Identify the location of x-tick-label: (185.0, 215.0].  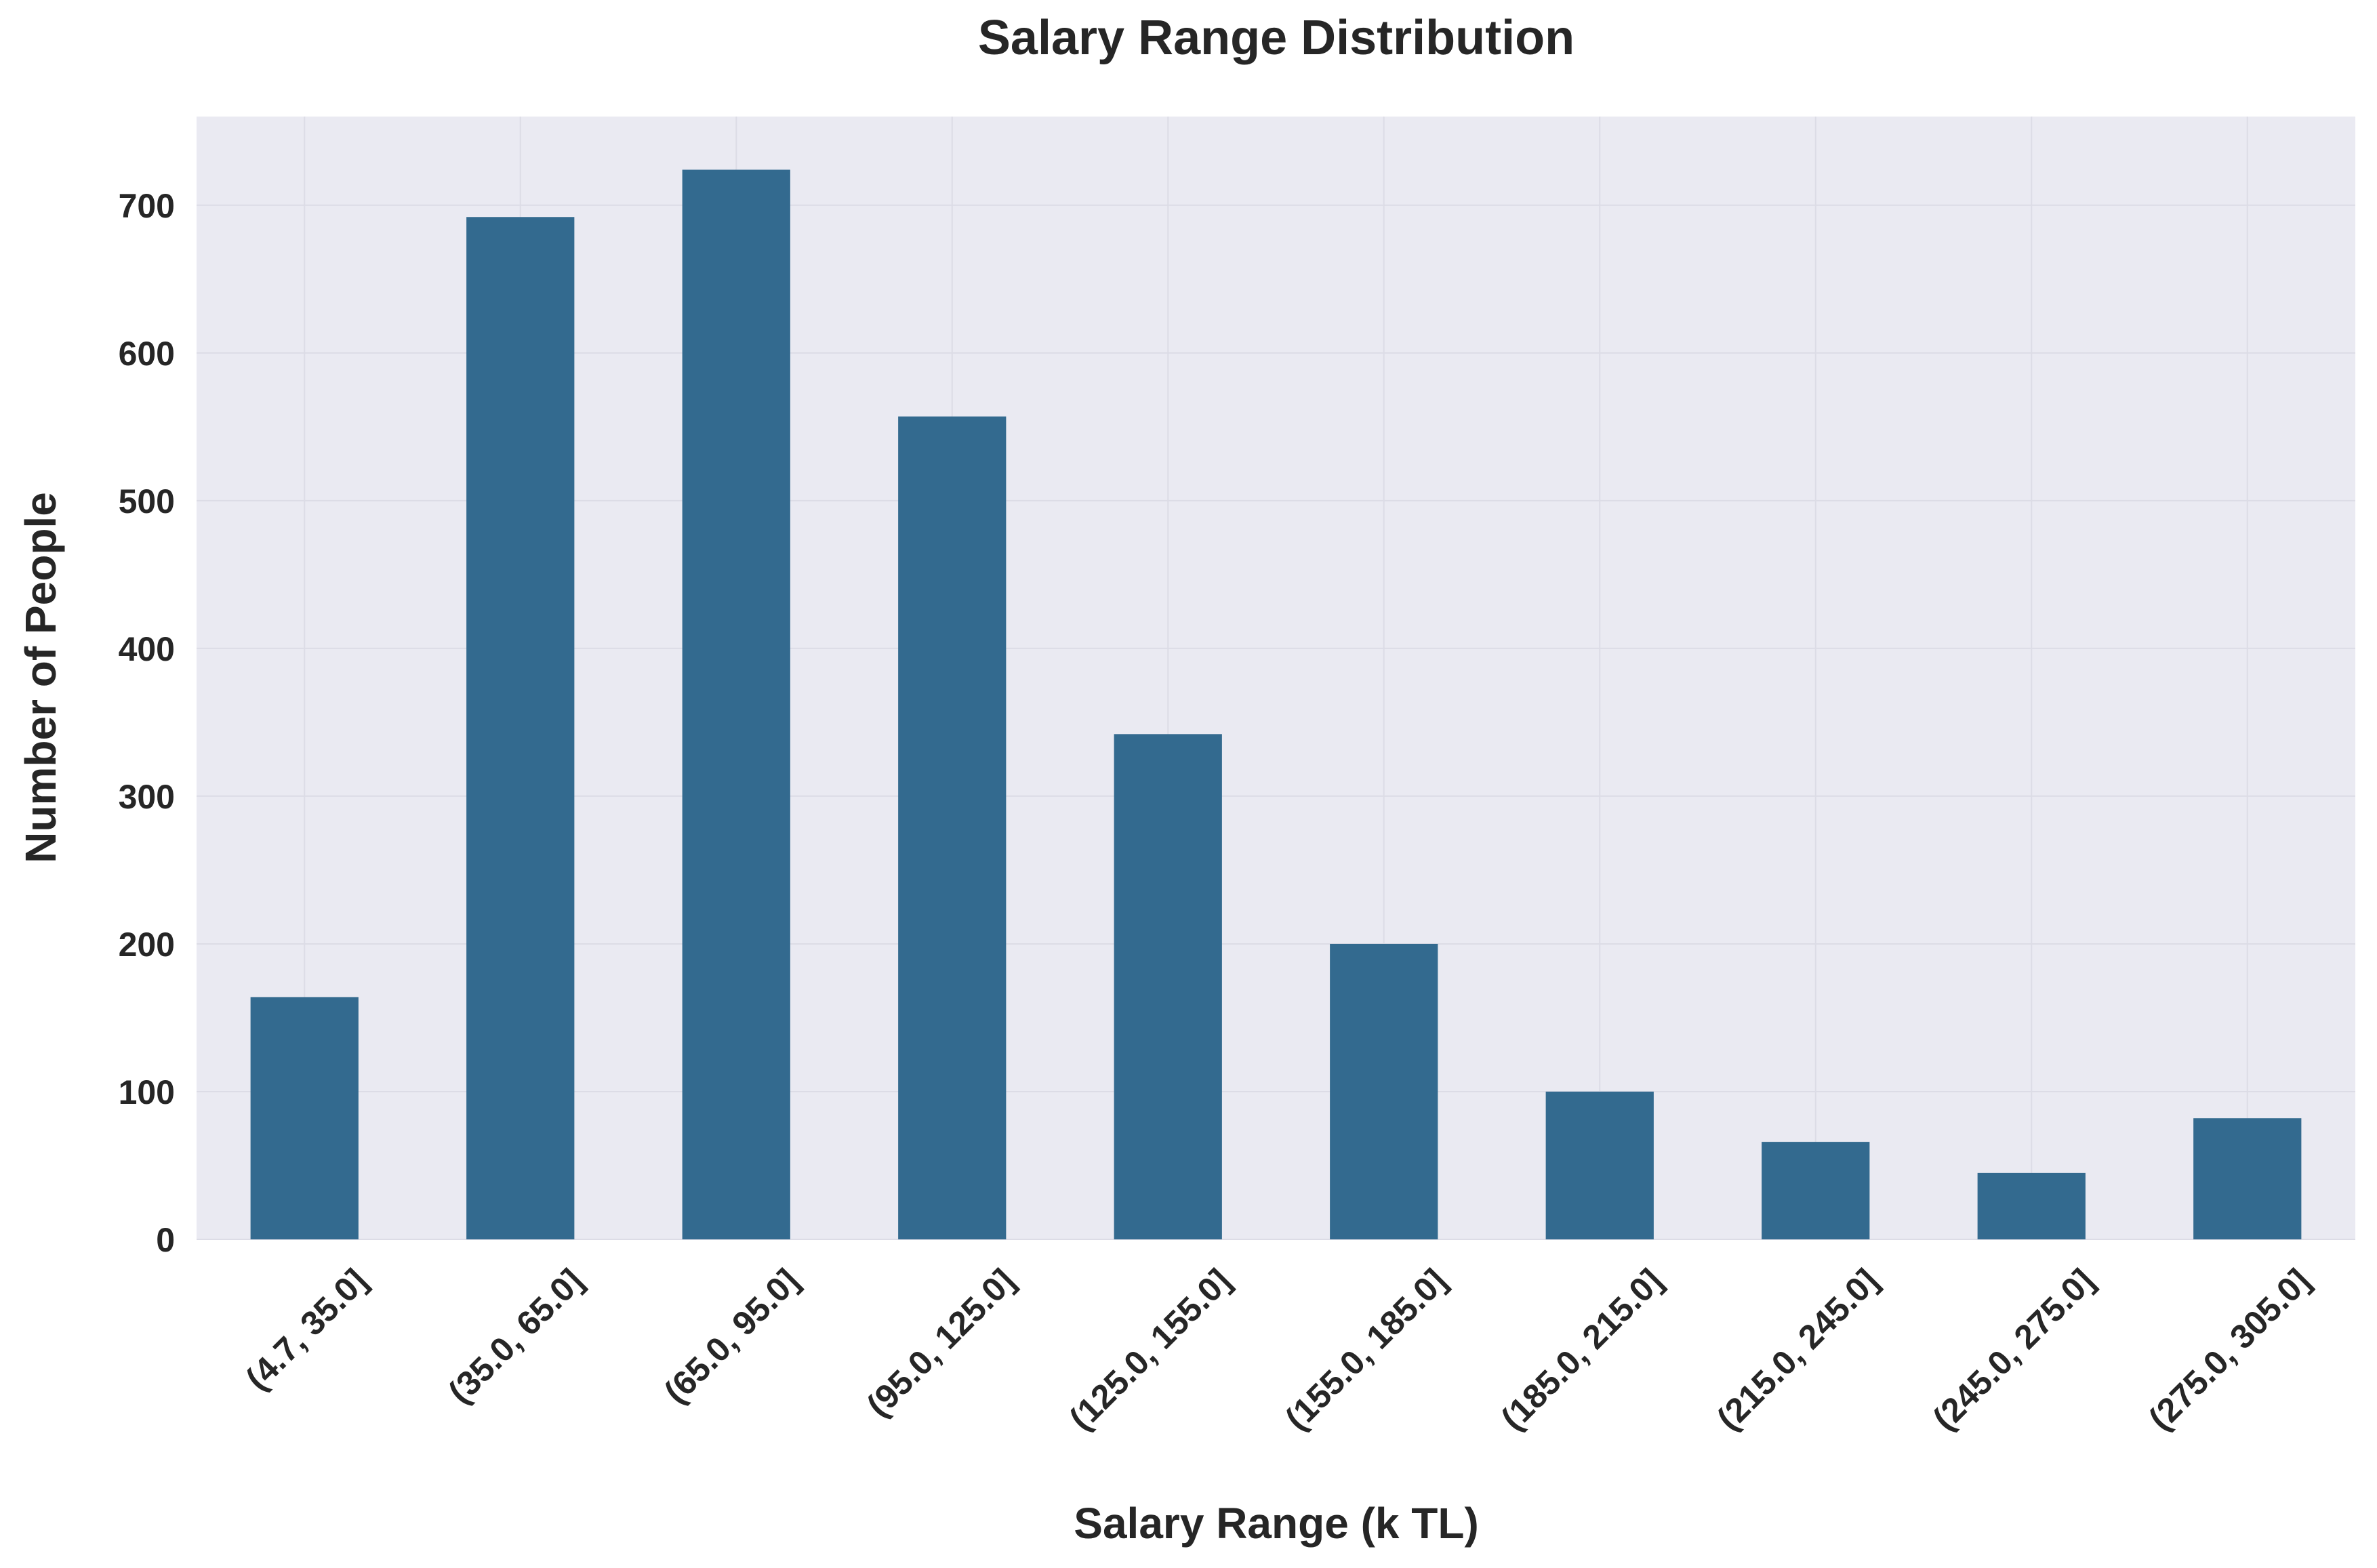
(1582, 1350).